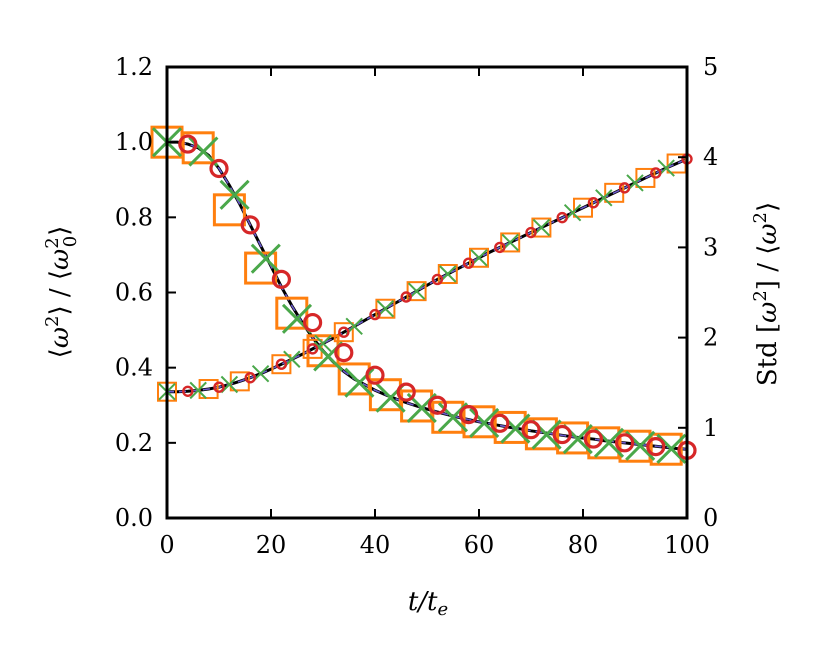  Describe the element at coordinates (710, 247) in the screenshot. I see `y-right-tick-label: 3` at that location.